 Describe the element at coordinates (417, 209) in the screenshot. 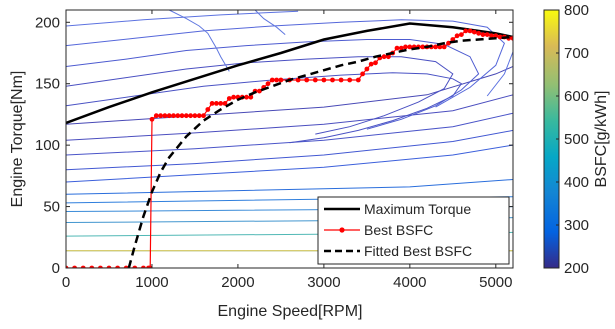

I see `legend-label: Maximum Torque` at that location.